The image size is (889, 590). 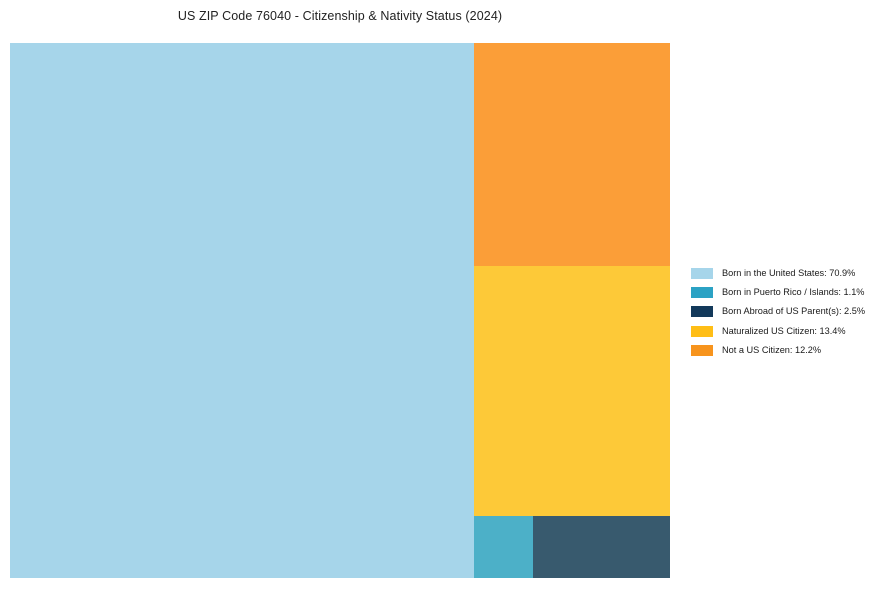 I want to click on legend-item-label: Not a US Citizen: 12.2%, so click(x=772, y=349).